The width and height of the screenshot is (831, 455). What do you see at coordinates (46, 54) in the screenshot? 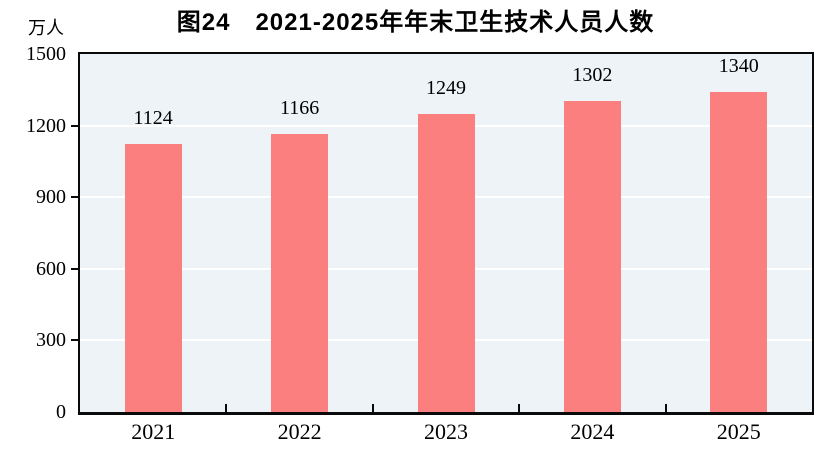
I see `y-axis-tick-label: 1500` at bounding box center [46, 54].